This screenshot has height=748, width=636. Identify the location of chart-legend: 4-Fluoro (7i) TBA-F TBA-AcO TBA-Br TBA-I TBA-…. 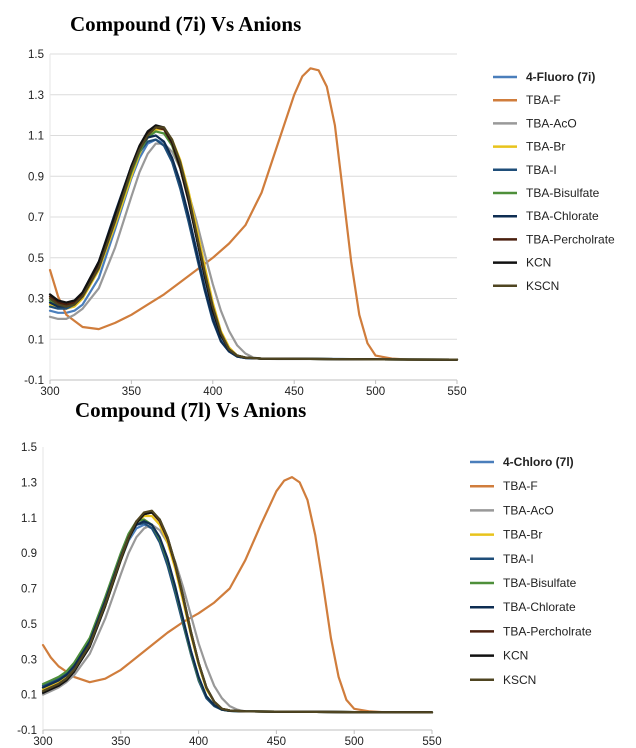
(554, 181).